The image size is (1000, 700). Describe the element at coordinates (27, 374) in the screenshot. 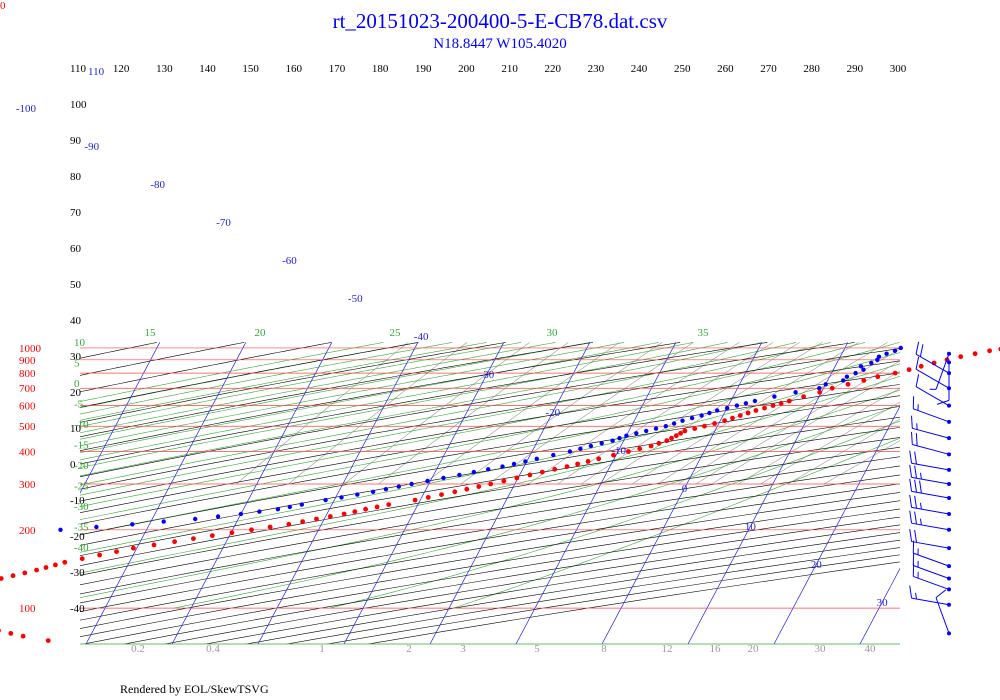

I see `pressure-tick-label: 800` at that location.